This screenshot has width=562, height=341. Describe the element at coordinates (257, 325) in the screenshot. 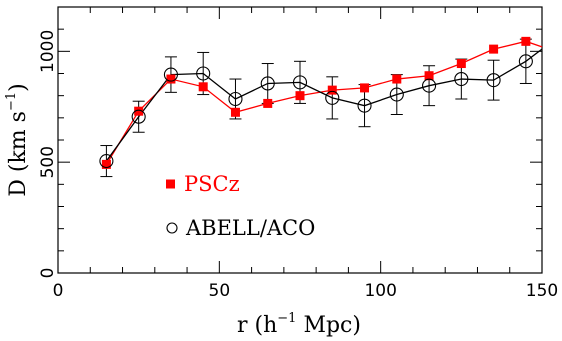

I see `x-axis-title-pre: r (h` at that location.